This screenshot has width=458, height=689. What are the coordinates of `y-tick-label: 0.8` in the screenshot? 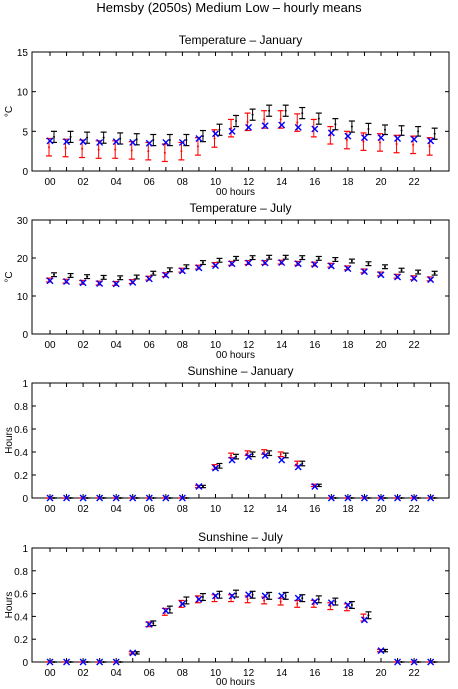 It's located at (21, 407).